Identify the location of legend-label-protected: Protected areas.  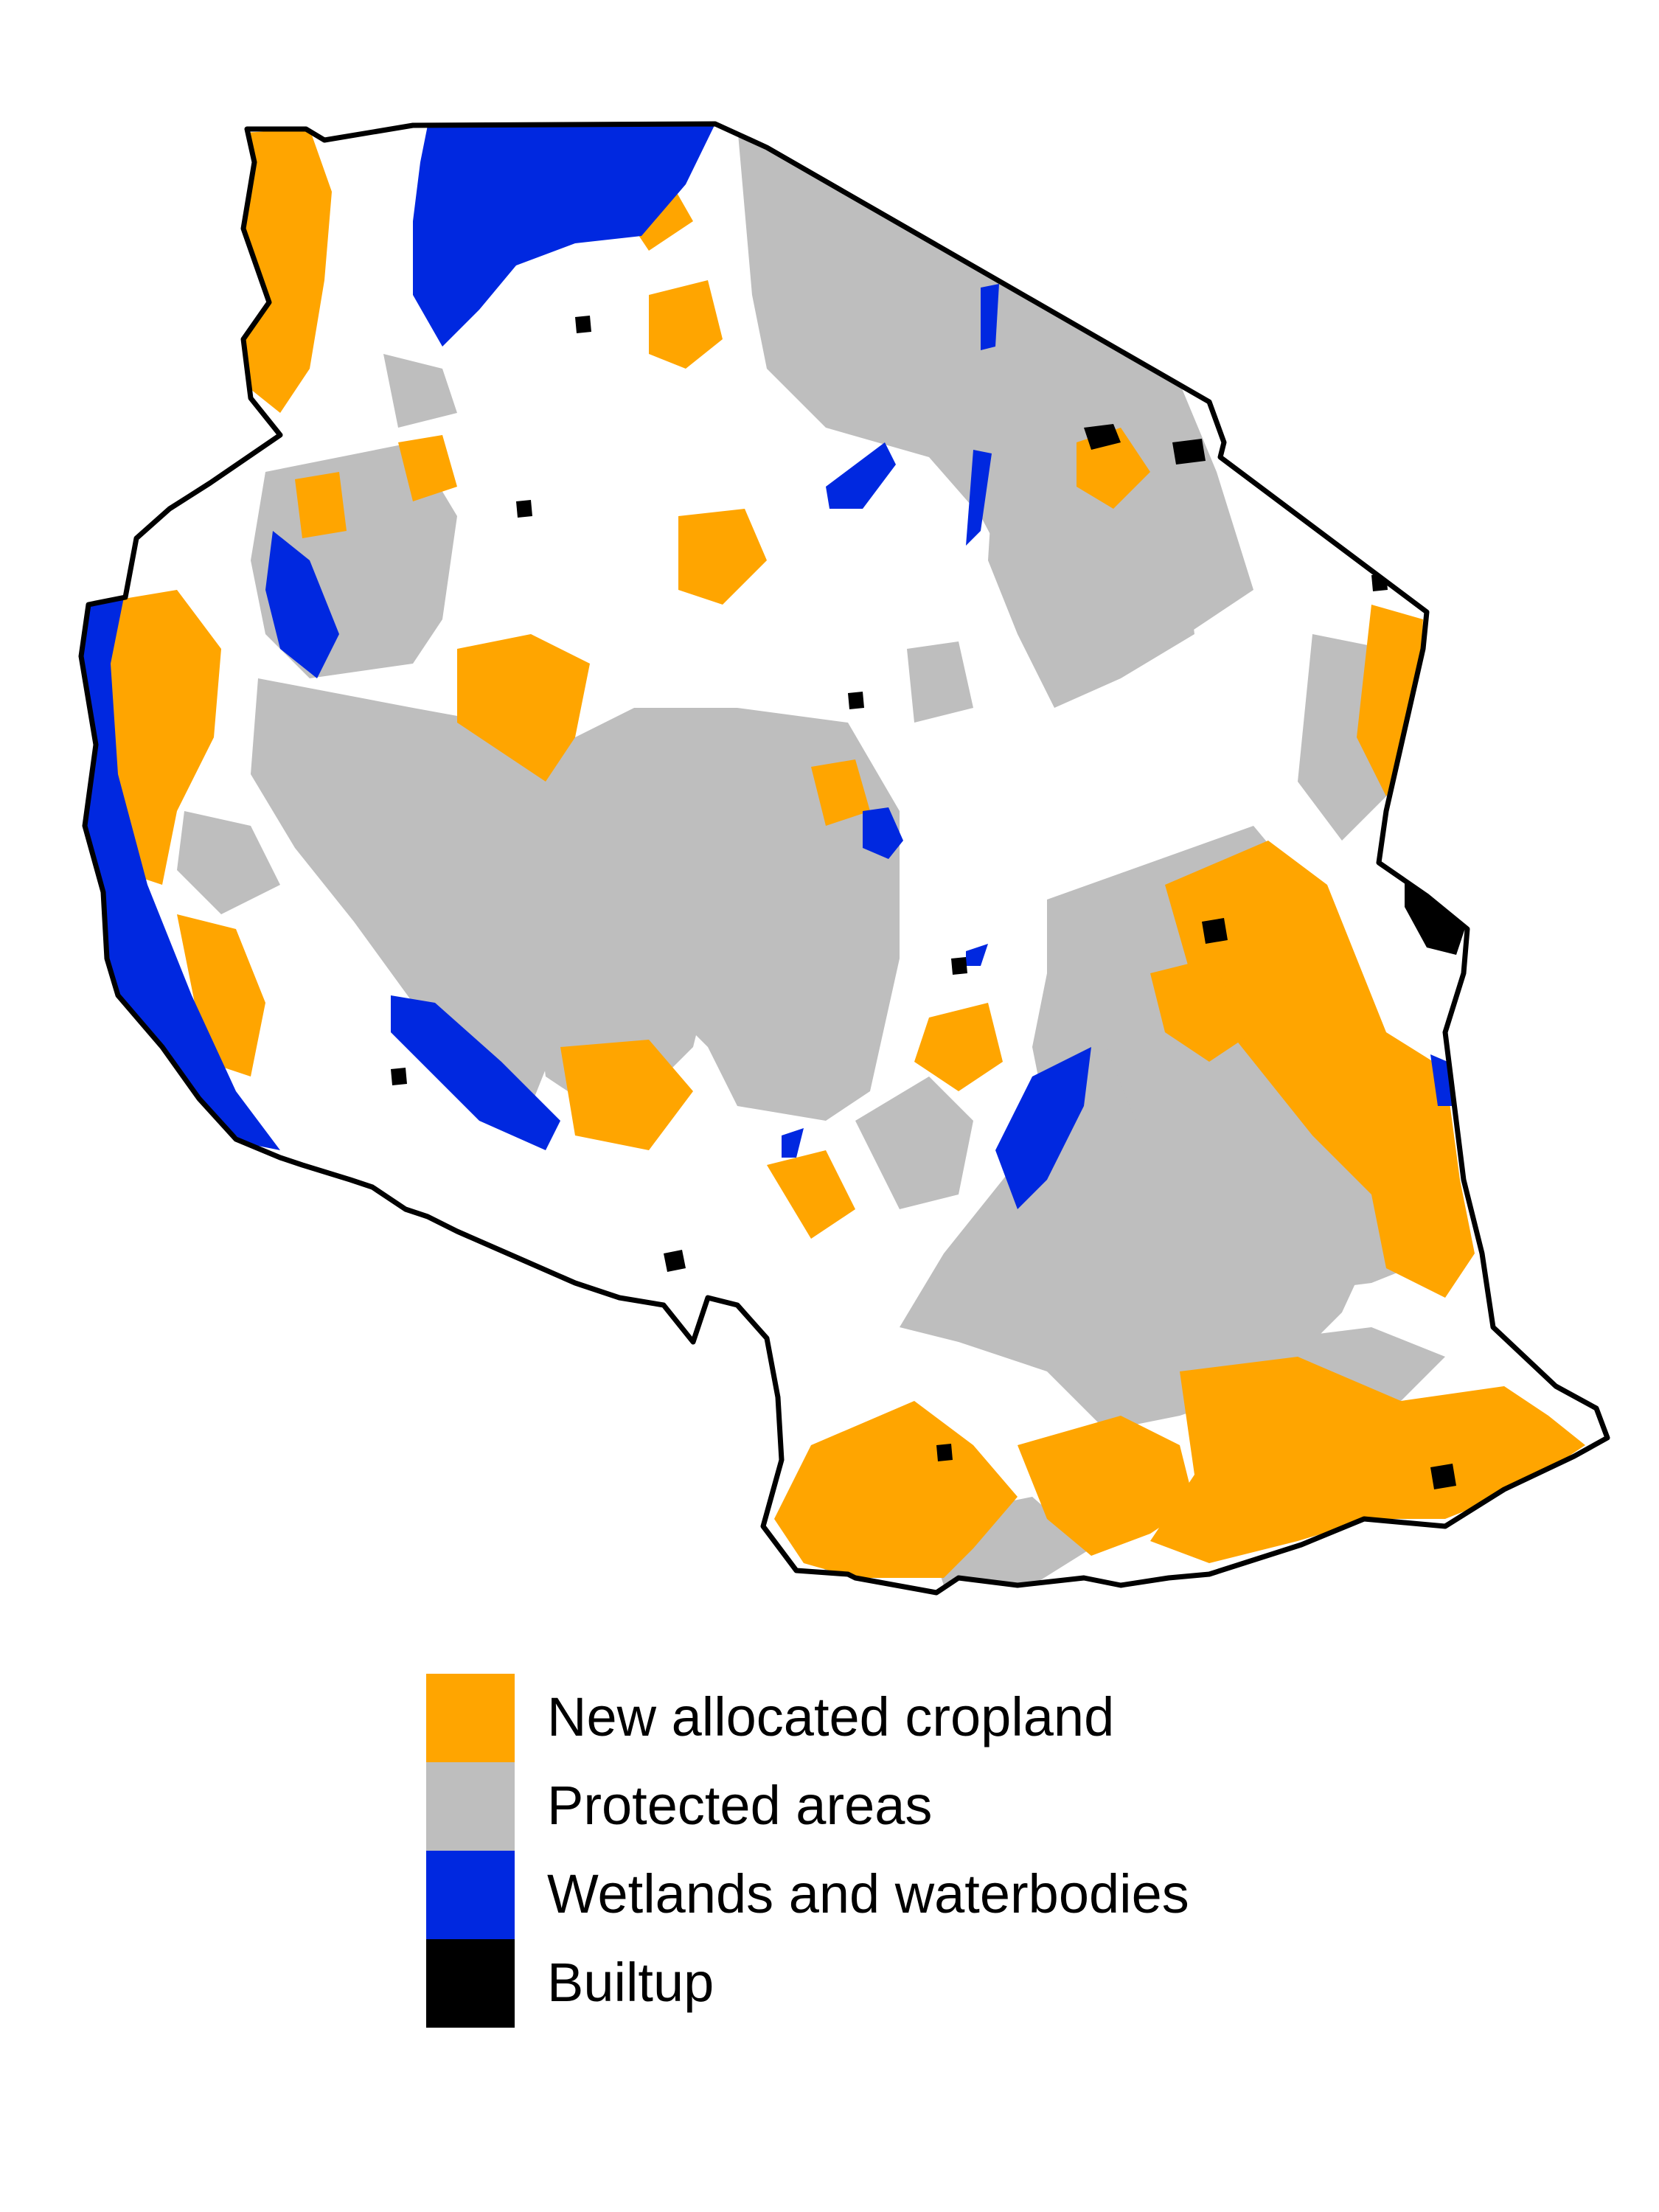
(740, 1805).